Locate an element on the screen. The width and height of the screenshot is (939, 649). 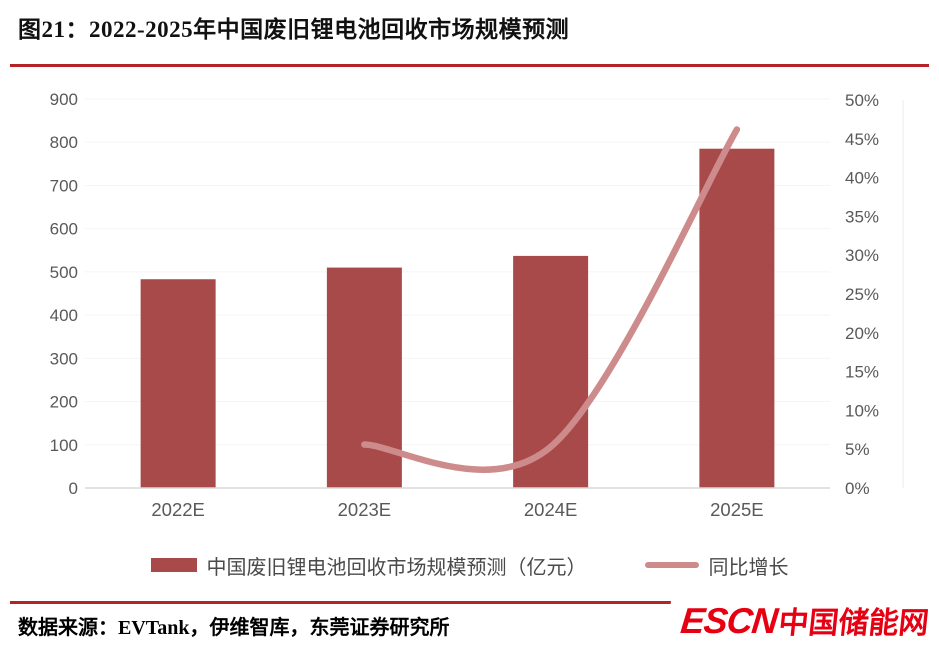
right-axis-tick-20%: 20% is located at coordinates (862, 333).